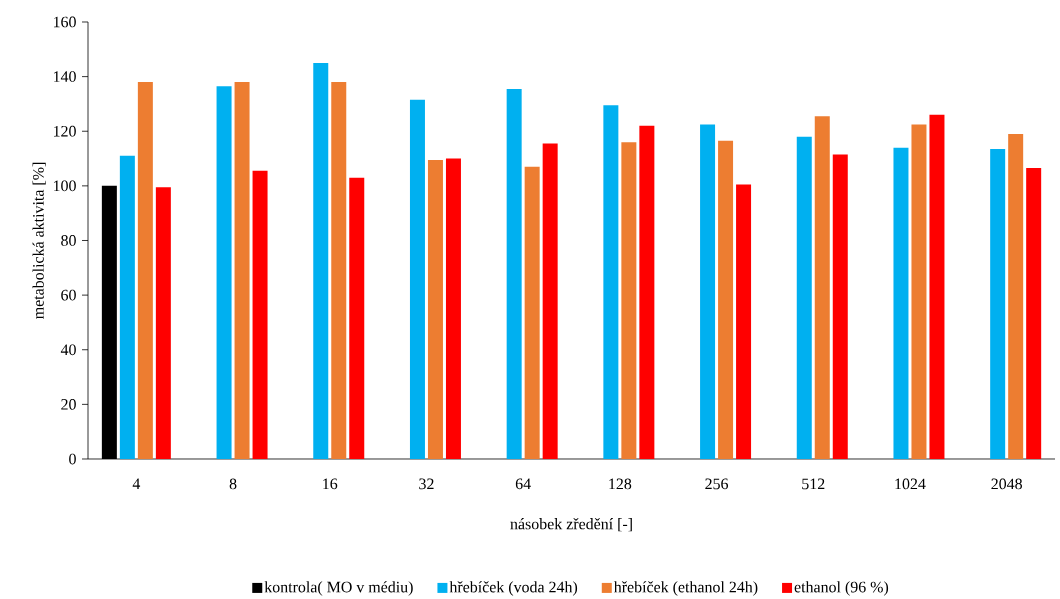  What do you see at coordinates (64, 22) in the screenshot?
I see `y-tick-label: 160` at bounding box center [64, 22].